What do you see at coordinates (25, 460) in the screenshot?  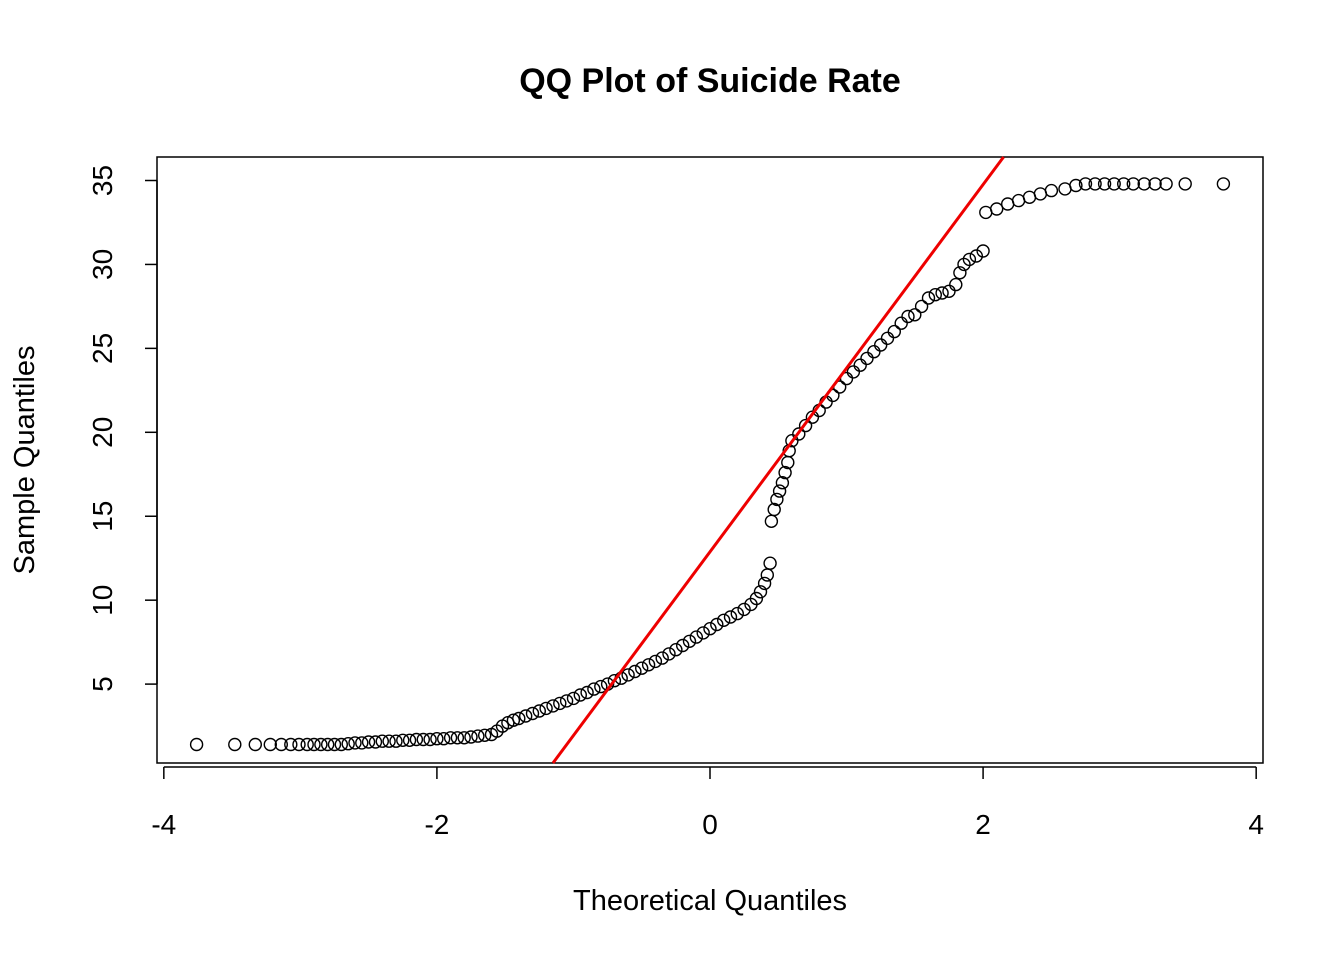 I see `y-axis-label: Sample Quantiles` at bounding box center [25, 460].